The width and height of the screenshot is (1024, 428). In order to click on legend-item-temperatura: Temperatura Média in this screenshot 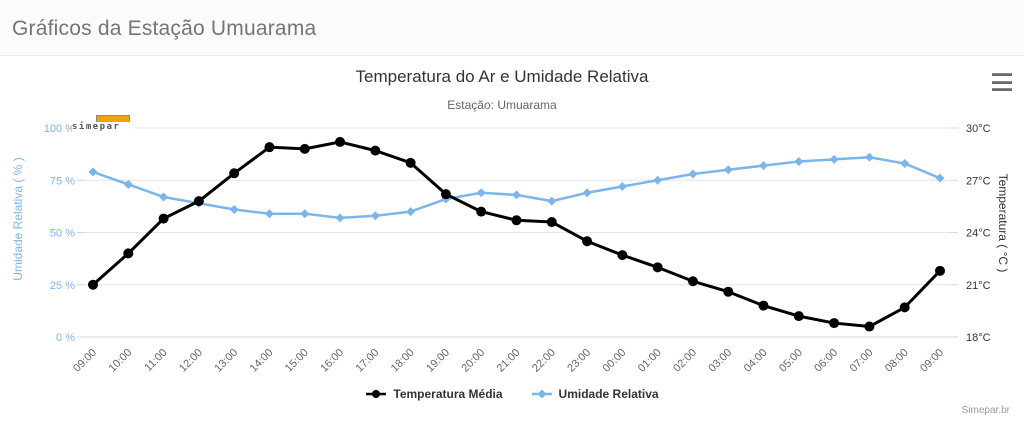, I will do `click(434, 394)`.